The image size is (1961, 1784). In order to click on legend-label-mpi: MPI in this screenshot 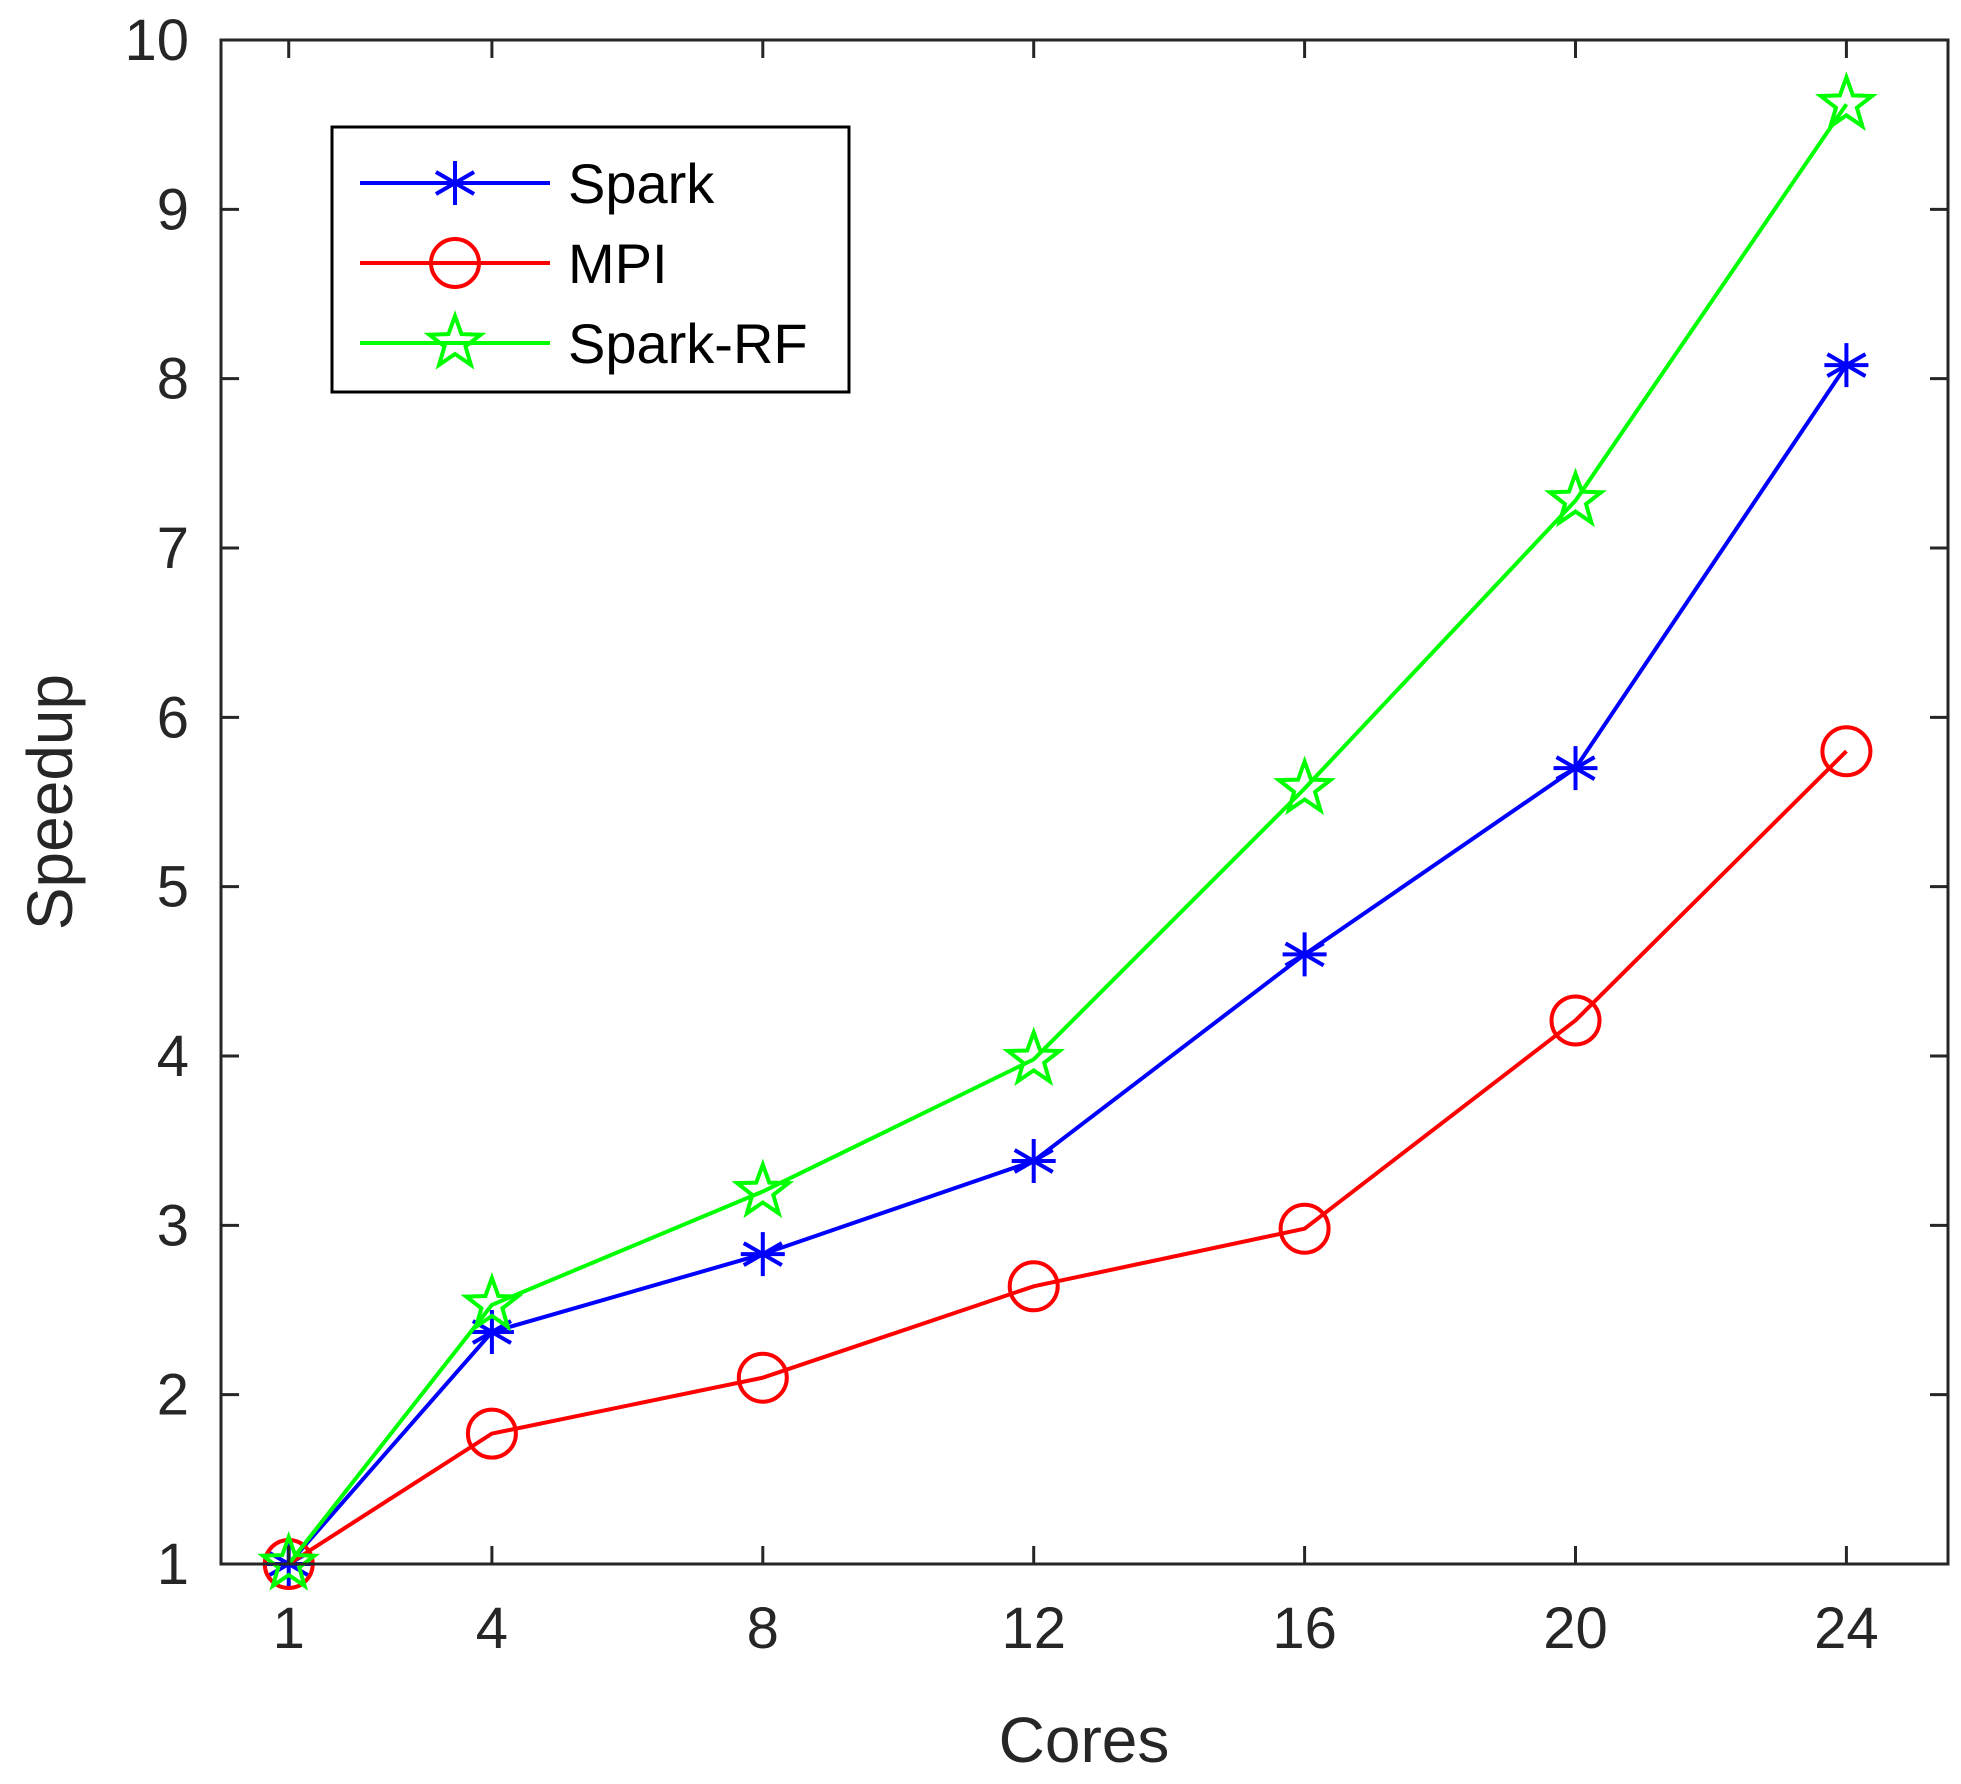, I will do `click(618, 263)`.